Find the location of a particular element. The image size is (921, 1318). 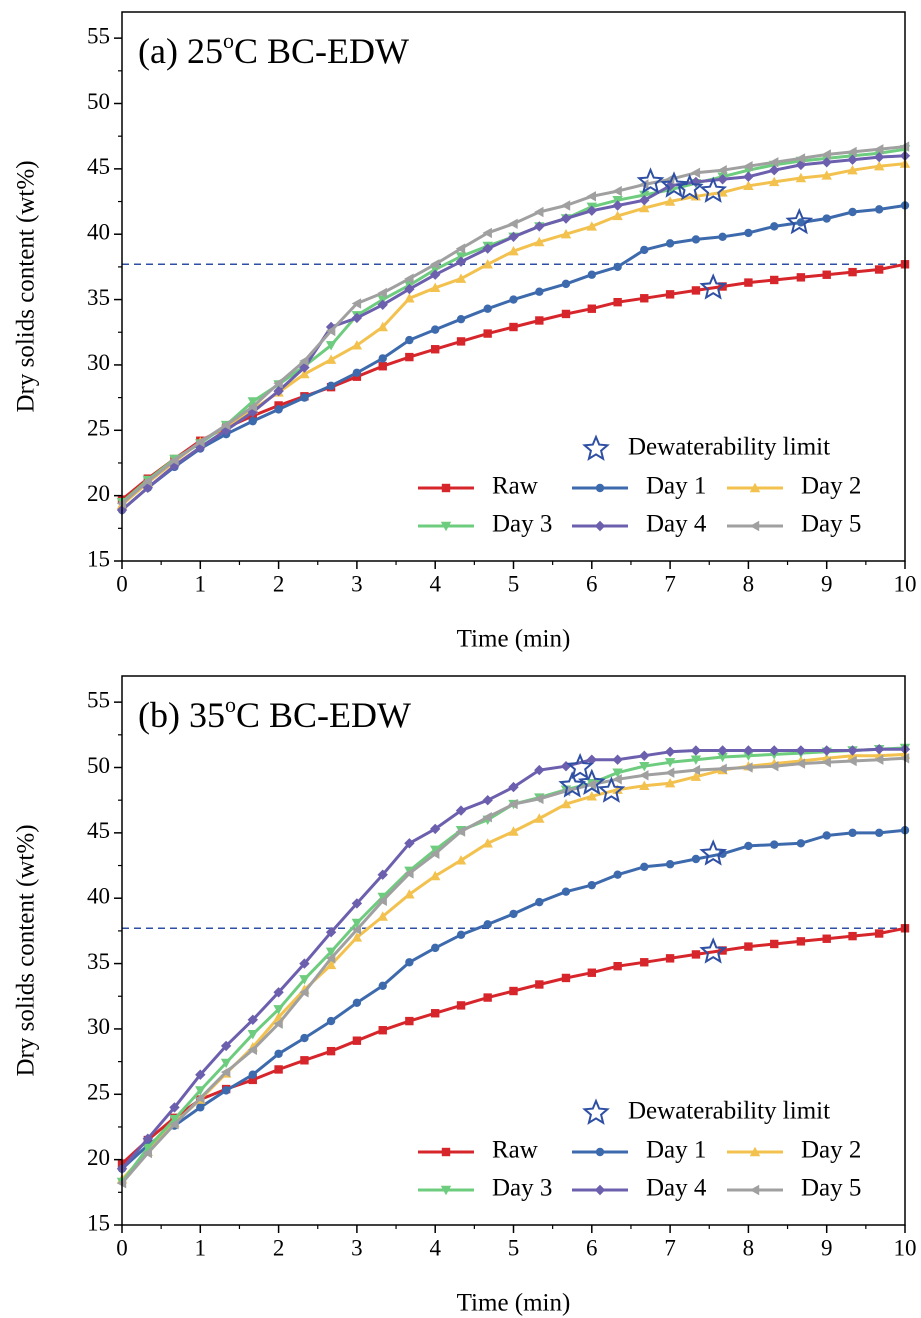

y-tick-label: 55 is located at coordinates (98, 35).